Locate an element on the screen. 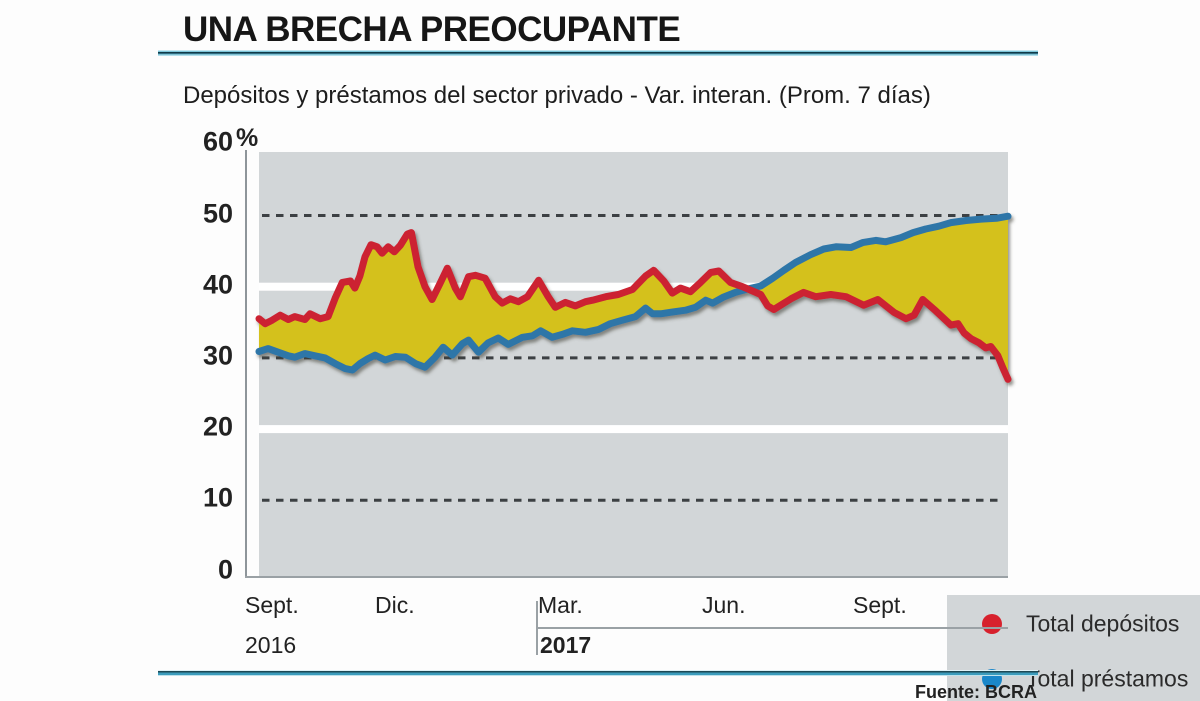 The width and height of the screenshot is (1200, 701). y-tick-label-50: 50 is located at coordinates (217, 212).